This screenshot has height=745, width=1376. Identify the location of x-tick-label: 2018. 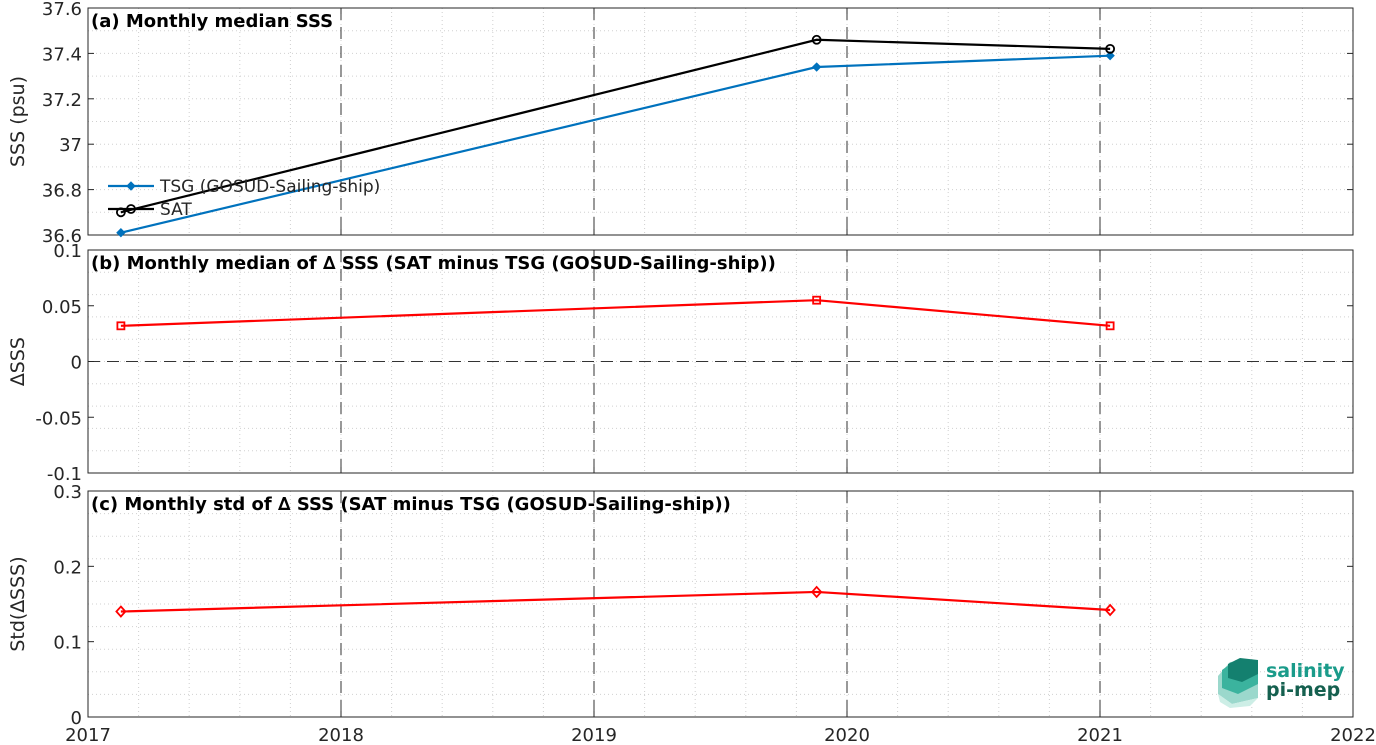
(341, 735).